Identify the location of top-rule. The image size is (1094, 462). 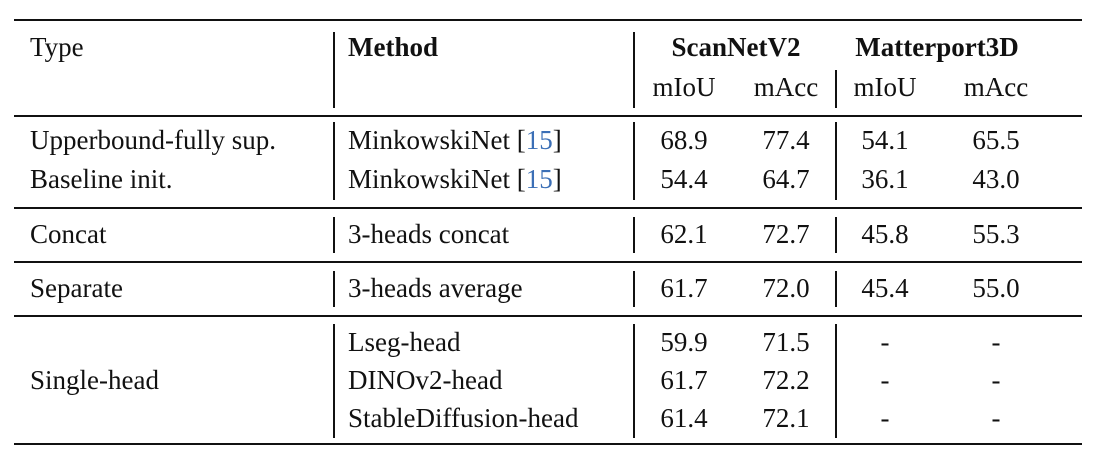
(548, 20).